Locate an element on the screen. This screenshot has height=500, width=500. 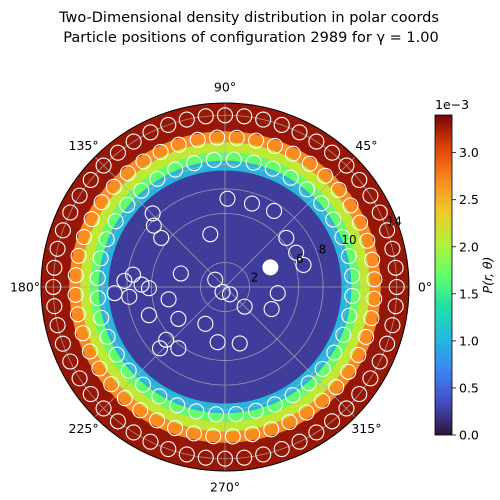
colorbar-ticks: 0.0 0.5 1.0 1.5 2.0 2.5 3.0 is located at coordinates (465, 294).